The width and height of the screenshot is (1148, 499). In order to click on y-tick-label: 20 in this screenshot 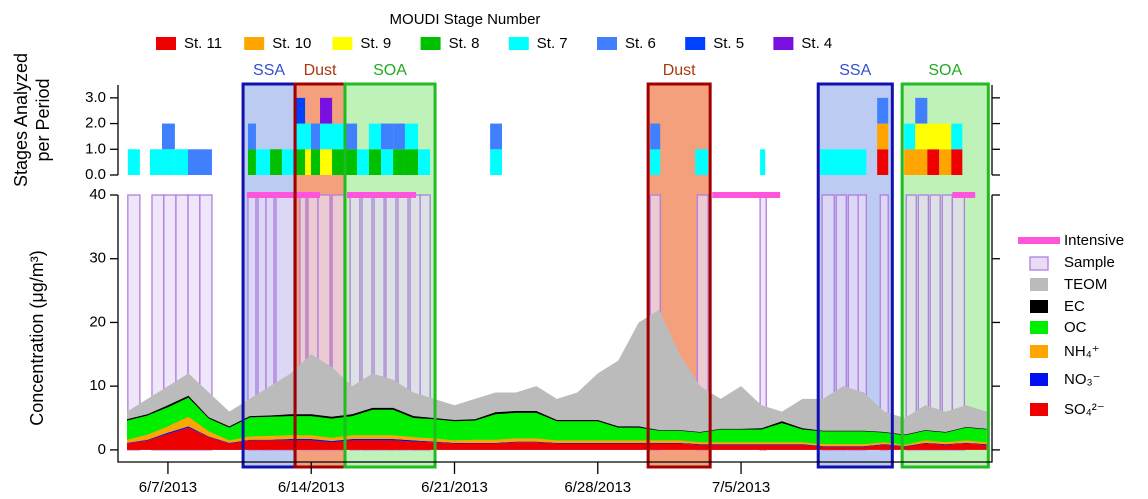, I will do `click(97, 321)`.